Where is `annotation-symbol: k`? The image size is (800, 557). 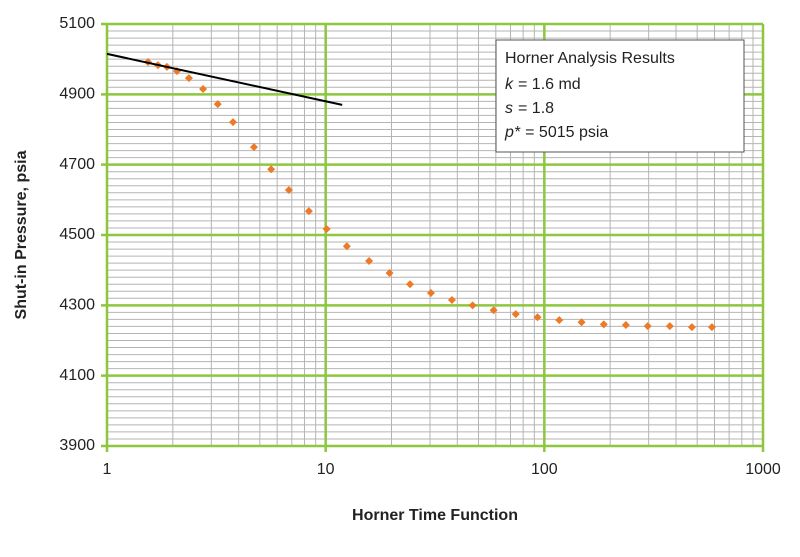
annotation-symbol: k is located at coordinates (509, 84).